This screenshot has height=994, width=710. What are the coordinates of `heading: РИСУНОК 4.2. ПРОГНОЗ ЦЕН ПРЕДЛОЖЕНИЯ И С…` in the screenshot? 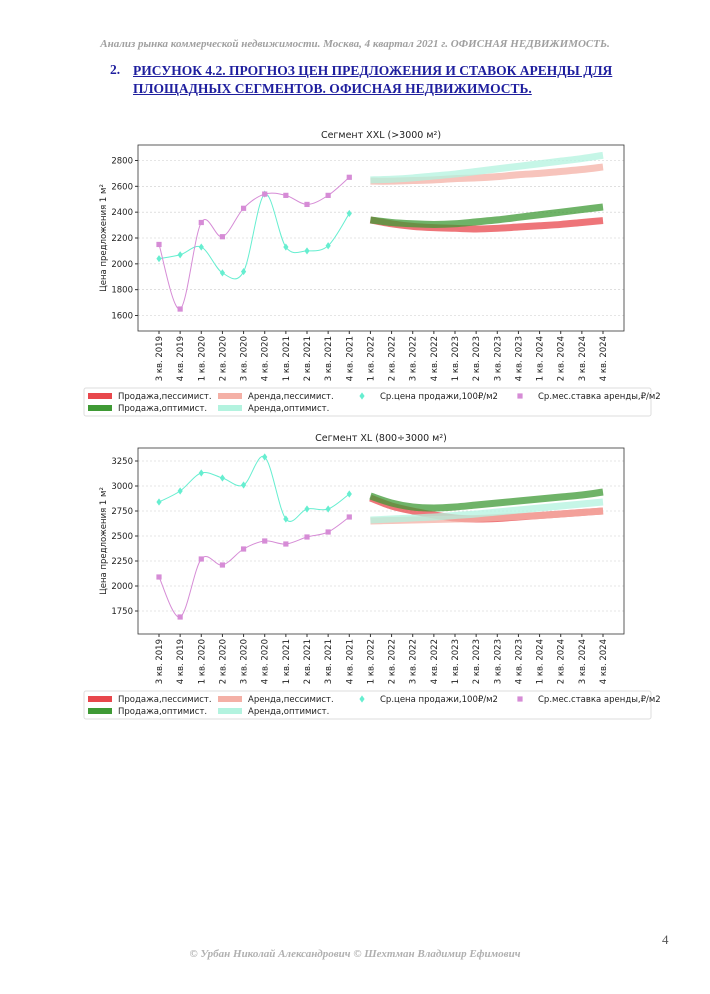 It's located at (373, 79).